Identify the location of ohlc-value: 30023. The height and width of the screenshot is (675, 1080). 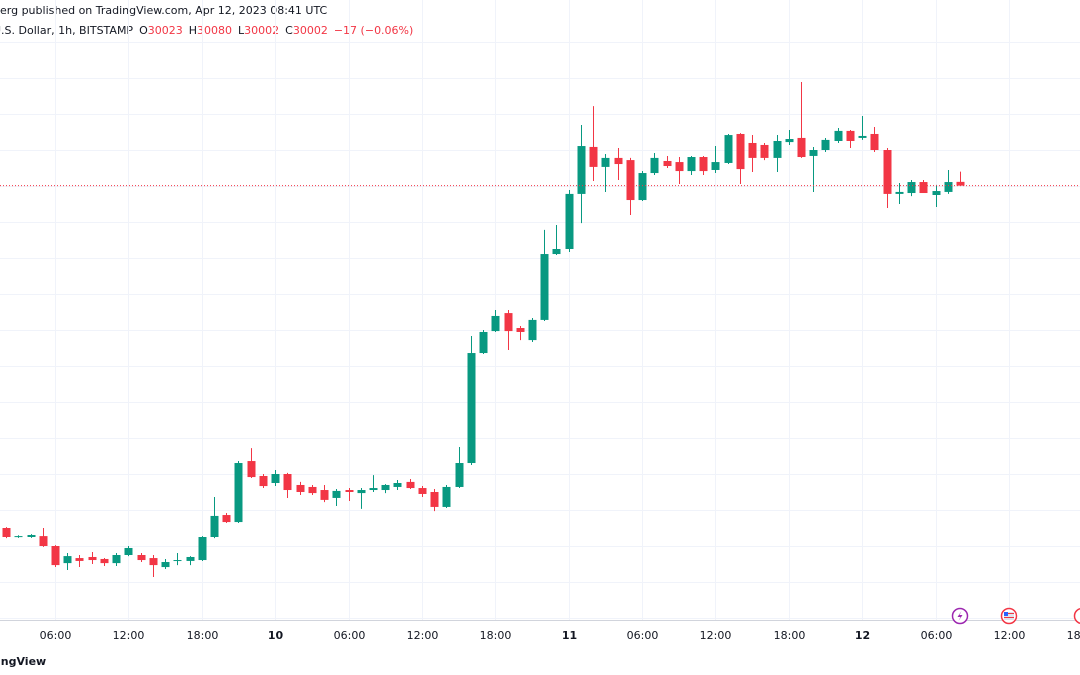
(165, 30).